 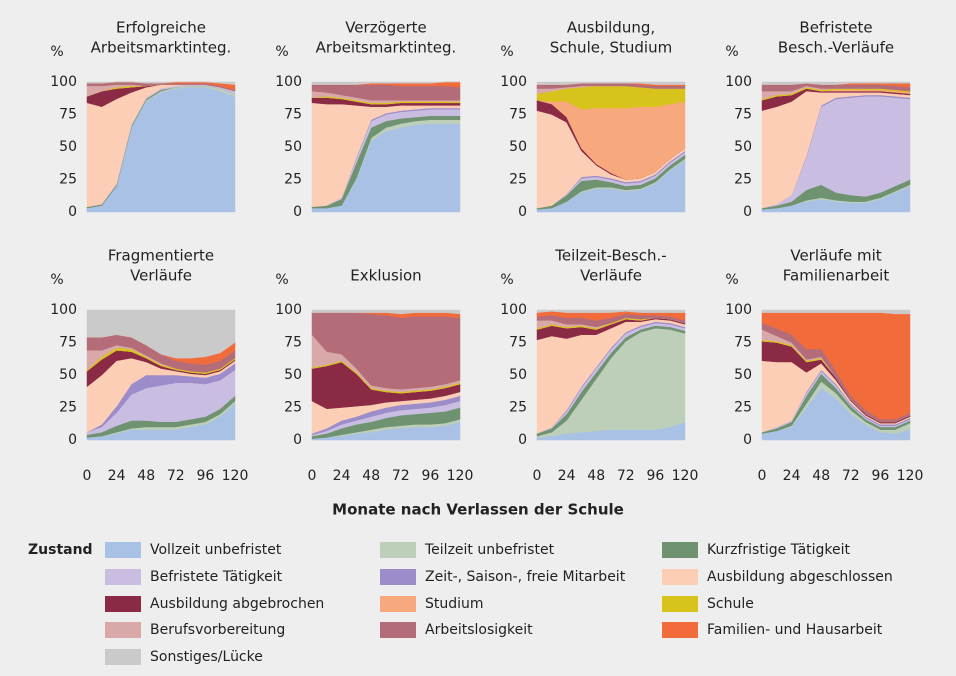 I want to click on legend-label: Sonstiges/Lücke, so click(x=206, y=657).